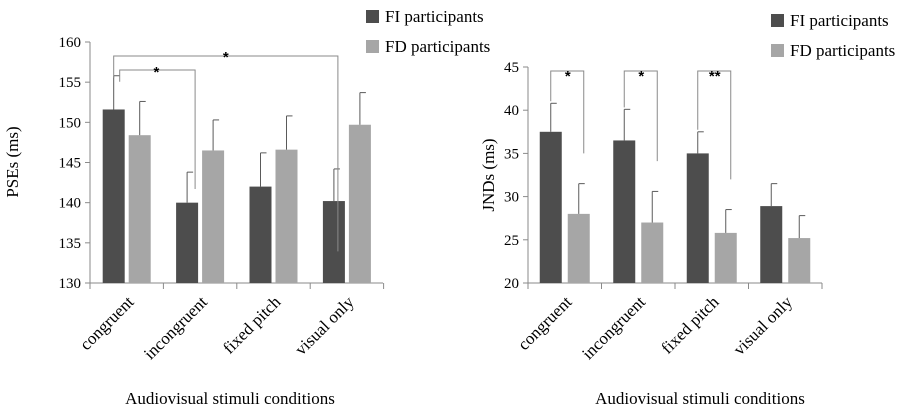  I want to click on jnd-y-tick-label: 30, so click(511, 198).